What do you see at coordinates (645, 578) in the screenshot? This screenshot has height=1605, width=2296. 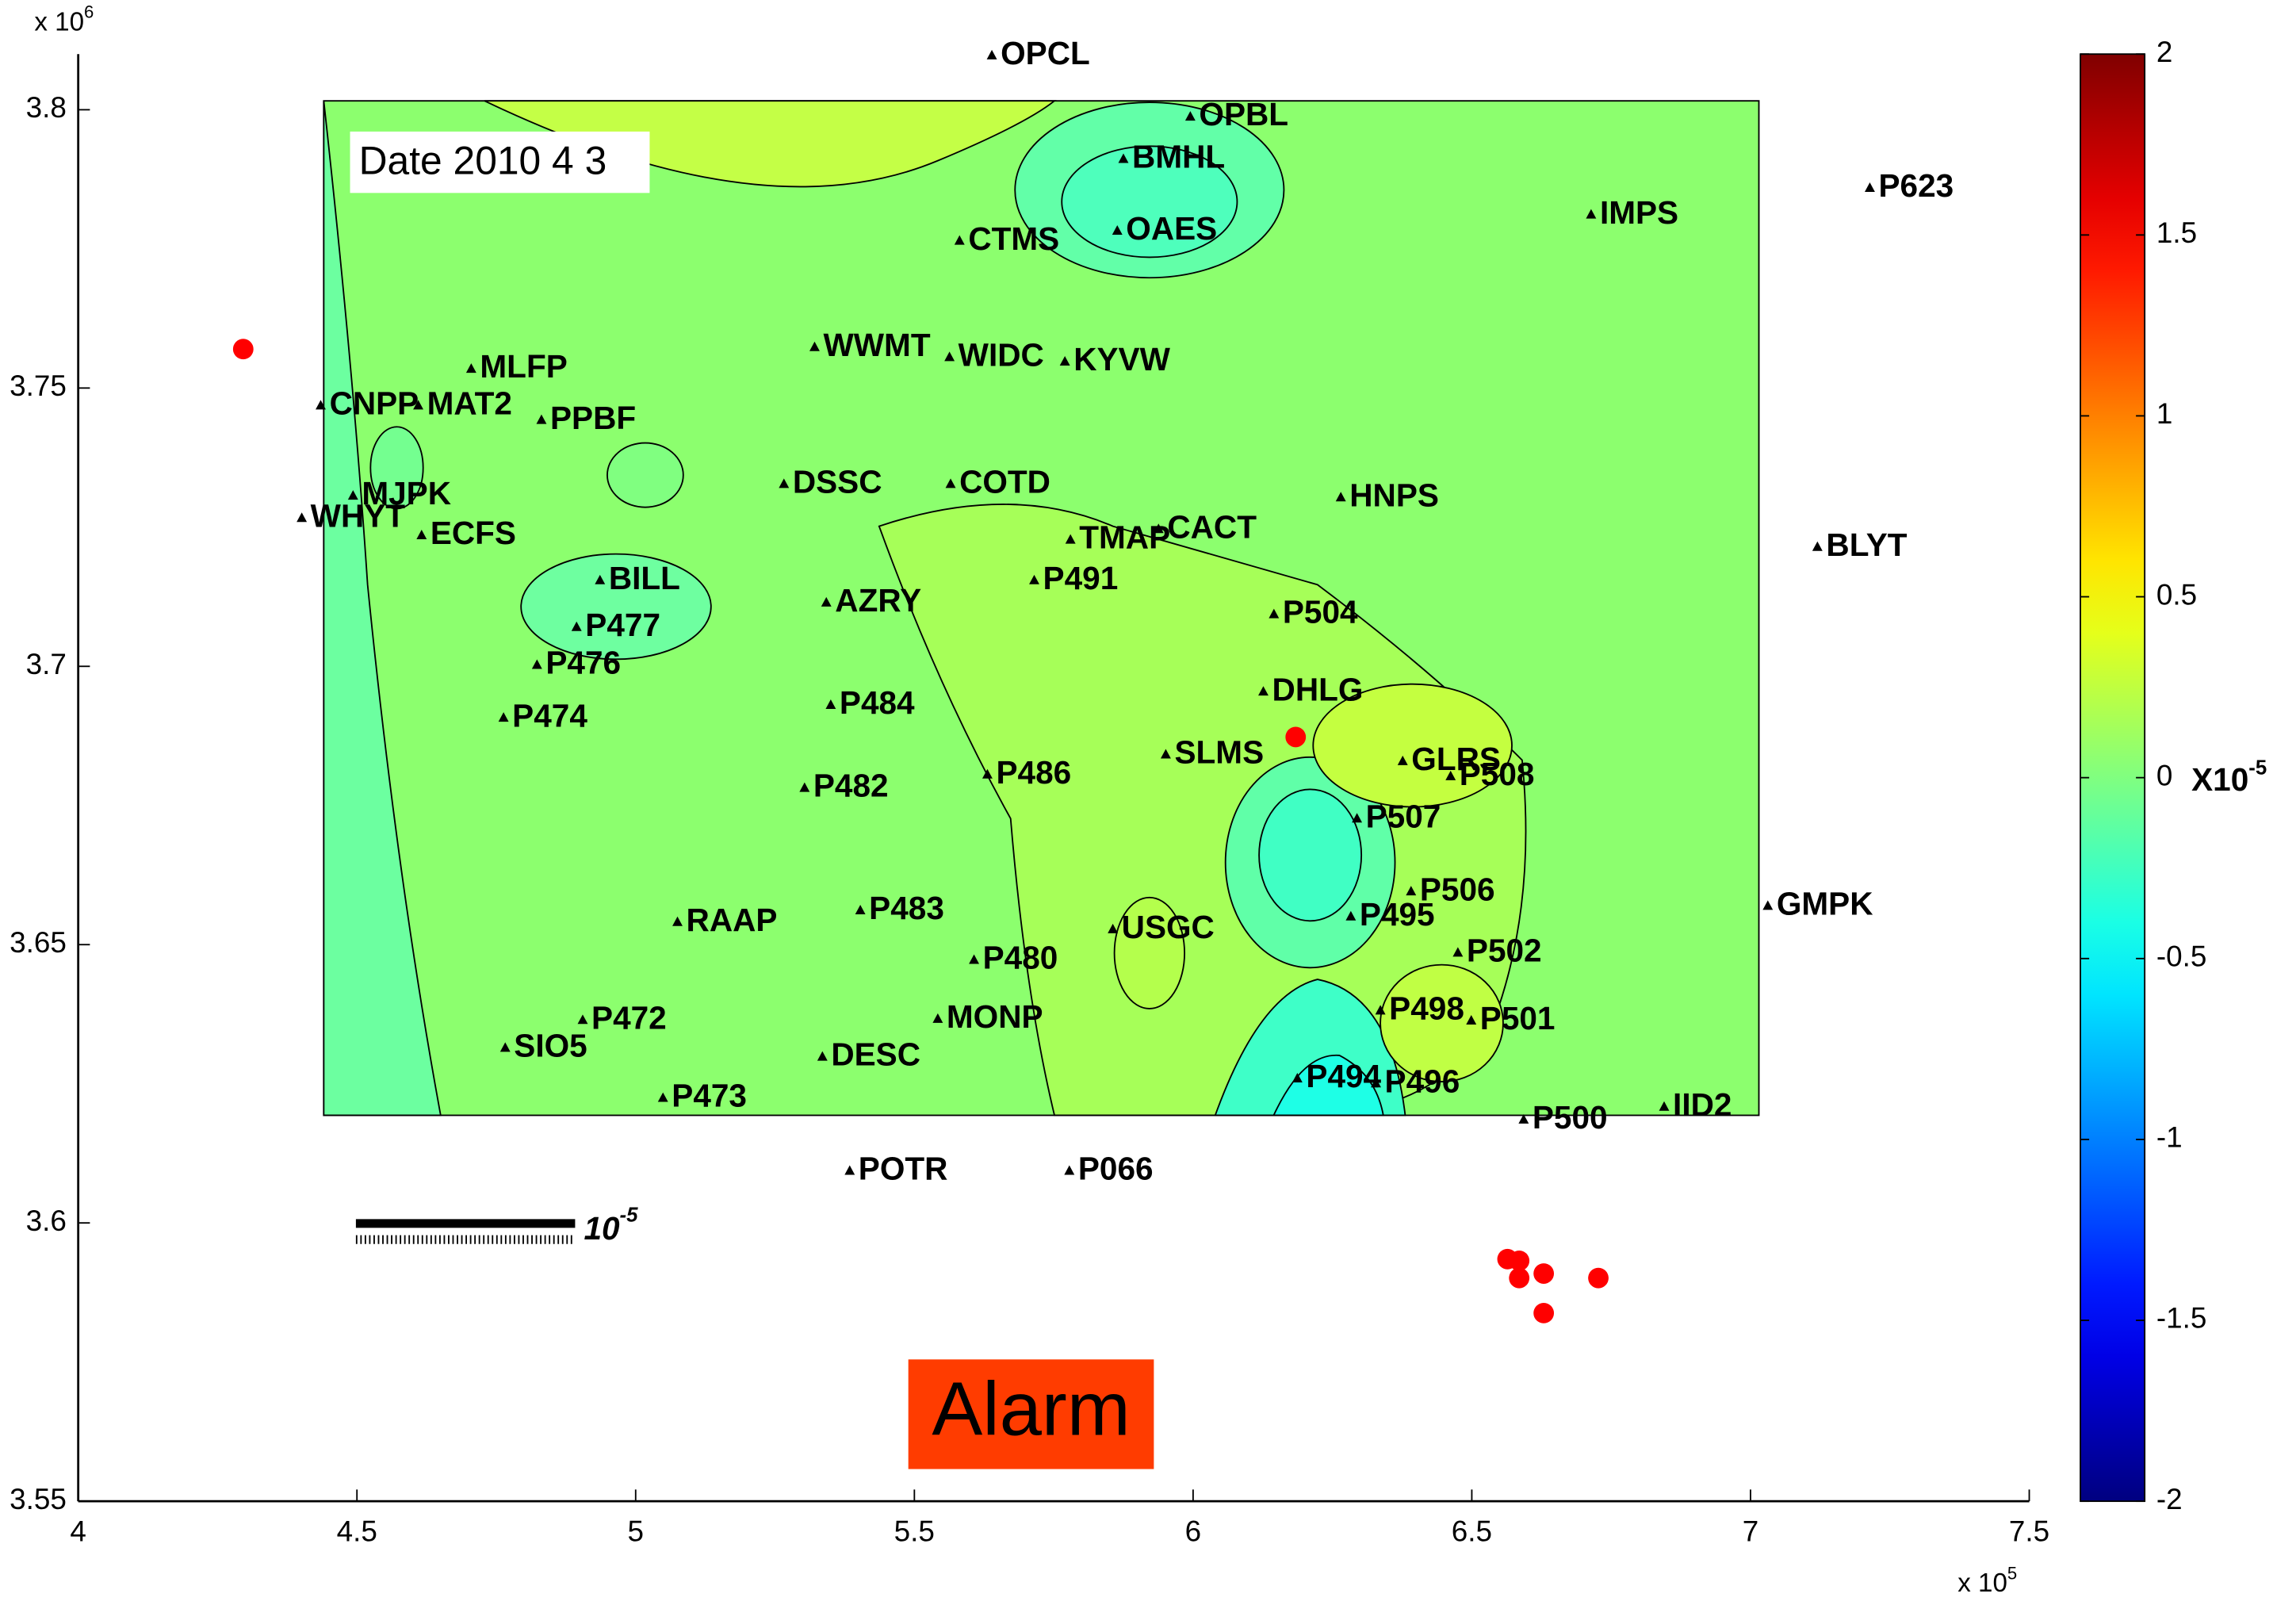 I see `station-label: BILL` at bounding box center [645, 578].